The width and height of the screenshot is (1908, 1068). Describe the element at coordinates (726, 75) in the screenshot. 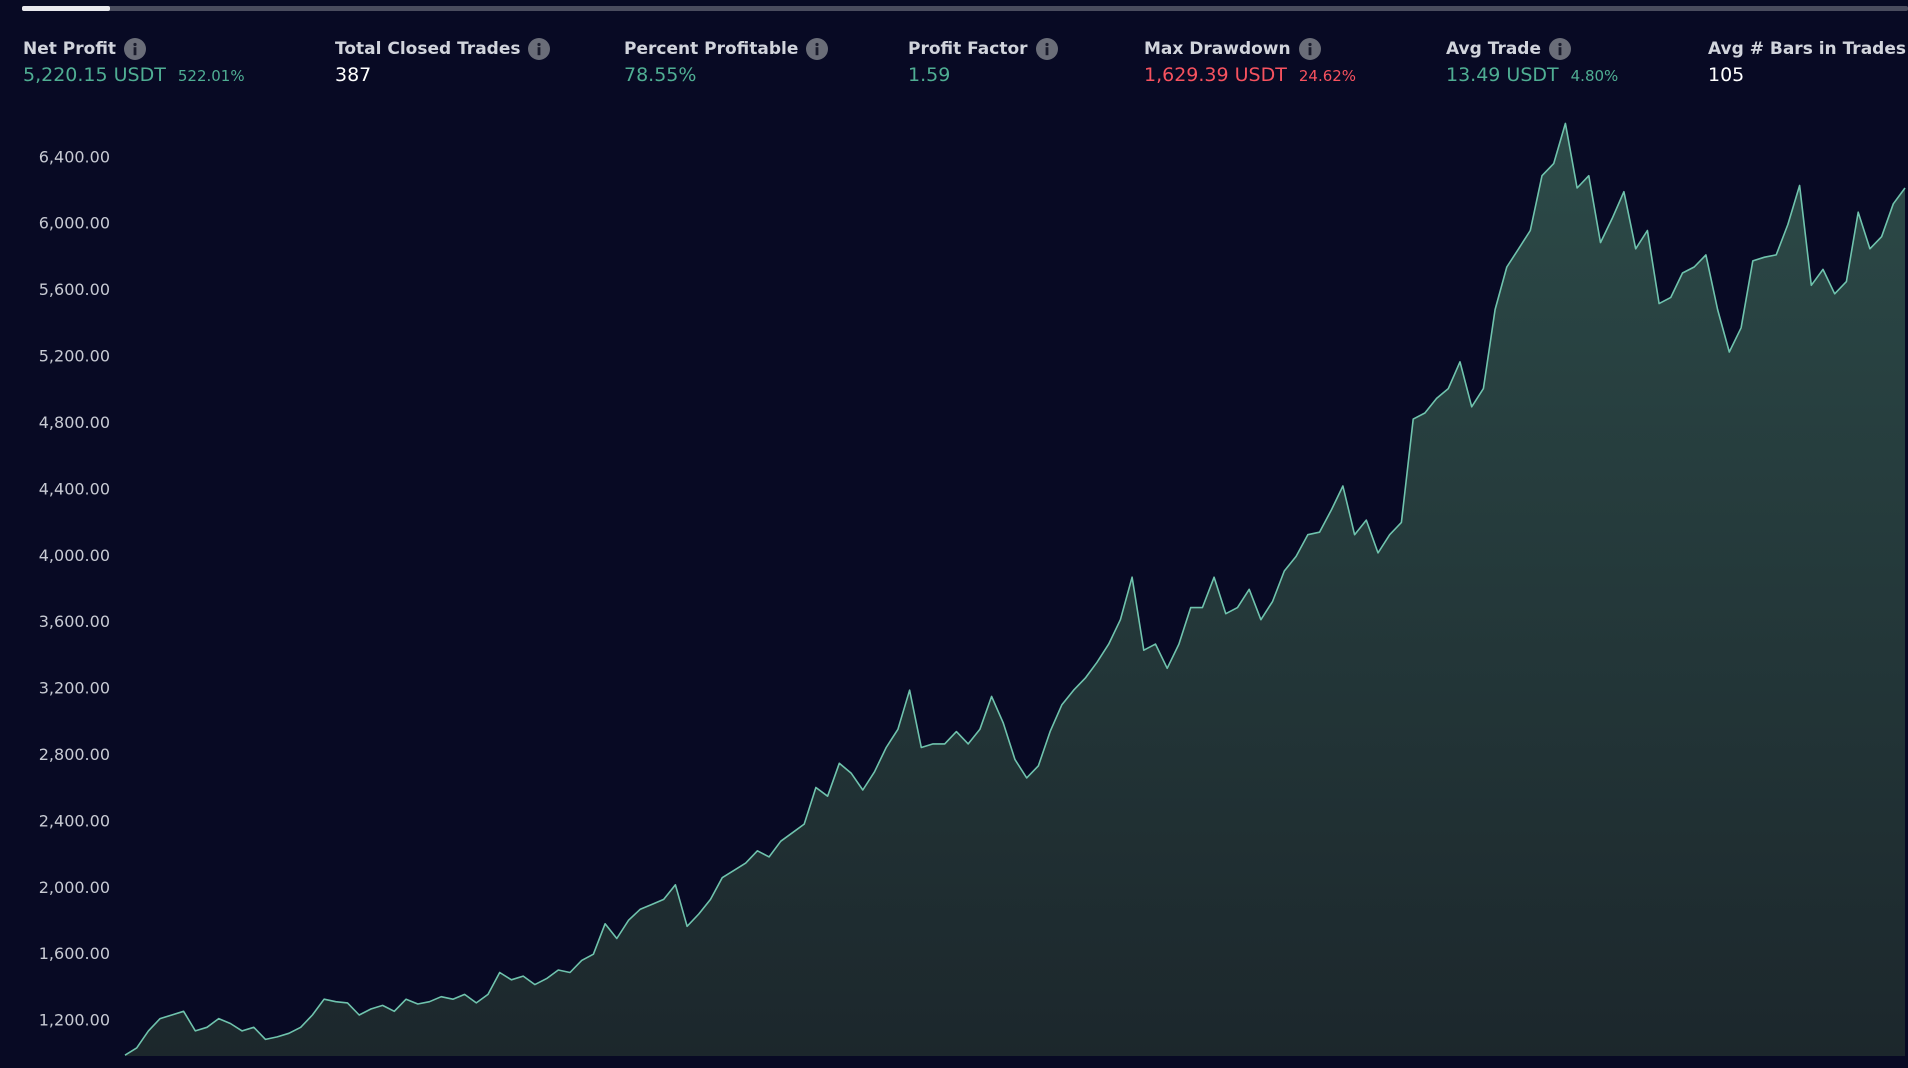

I see `stat-value-row: 78.55%` at that location.